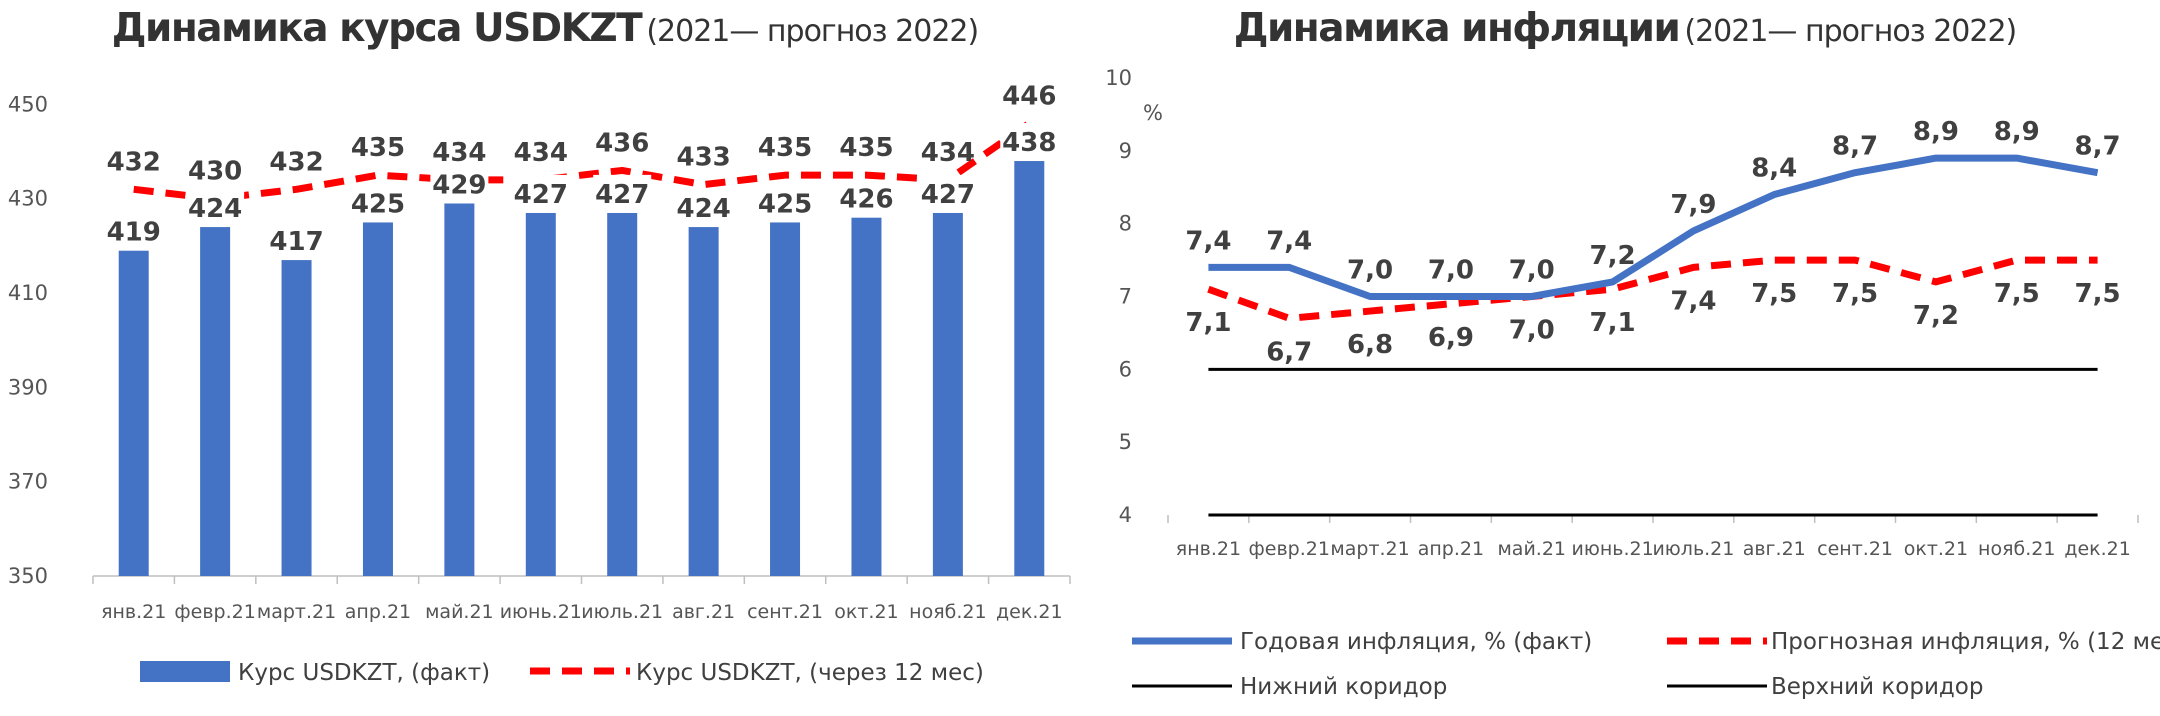 The height and width of the screenshot is (716, 2160). What do you see at coordinates (1370, 345) in the screenshot?
I see `forecast-data-label: 6,8` at bounding box center [1370, 345].